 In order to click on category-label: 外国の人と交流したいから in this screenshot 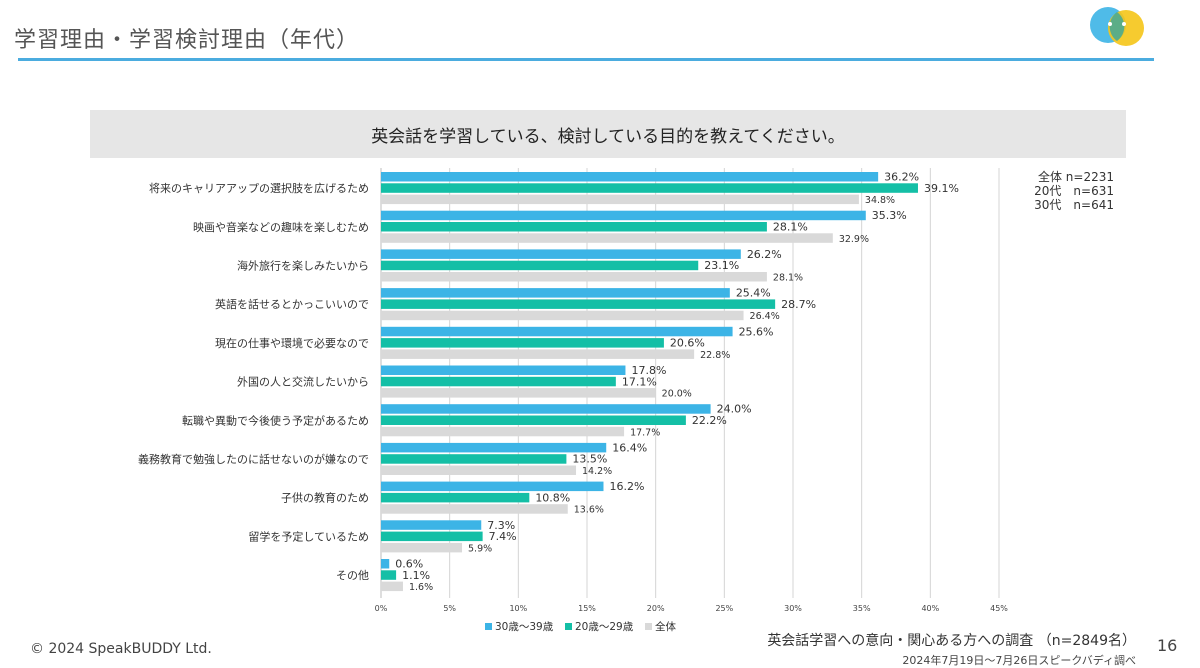, I will do `click(303, 382)`.